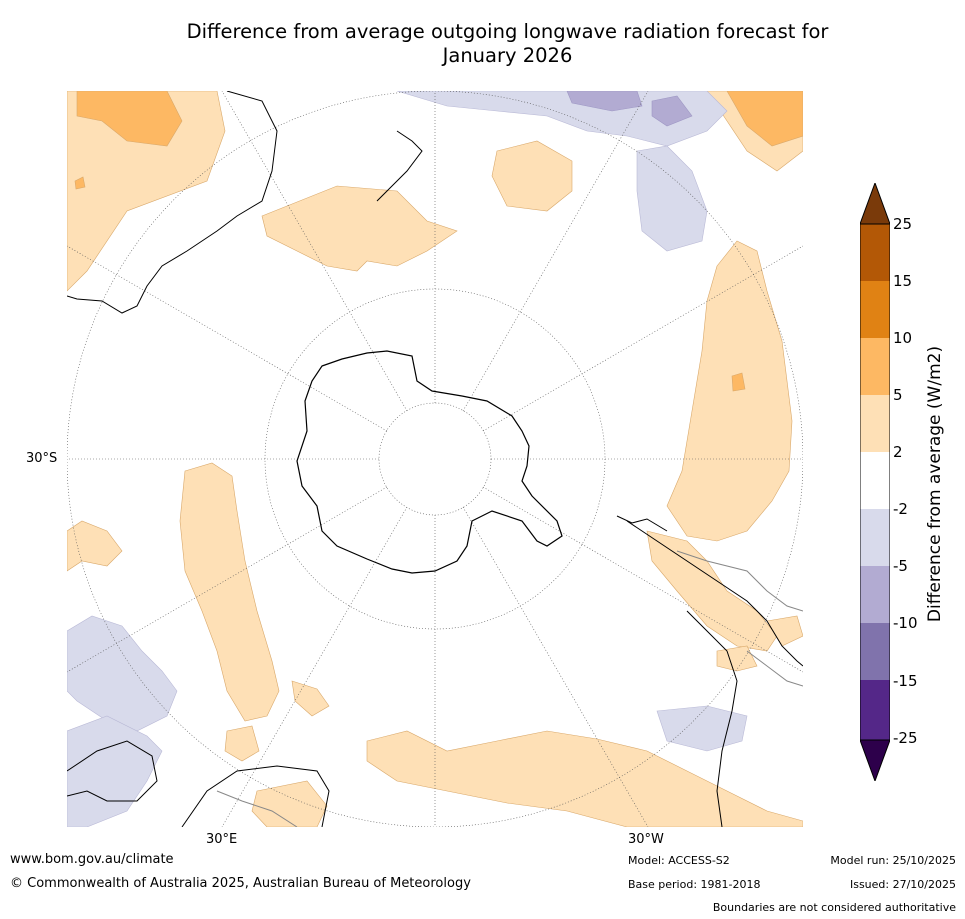 The image size is (965, 919). What do you see at coordinates (900, 566) in the screenshot?
I see `colorbar-tick: -5` at bounding box center [900, 566].